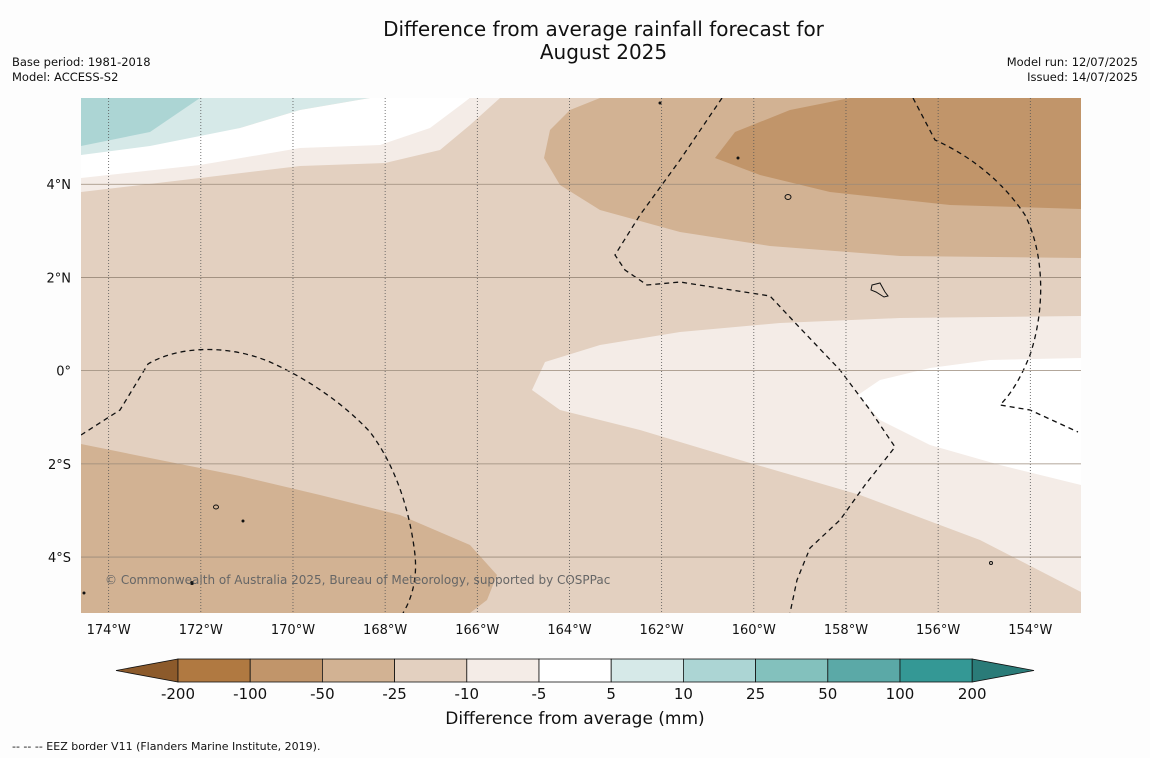 Image resolution: width=1150 pixels, height=758 pixels. Describe the element at coordinates (81, 62) in the screenshot. I see `base-period: Base period: 1981-2018` at that location.